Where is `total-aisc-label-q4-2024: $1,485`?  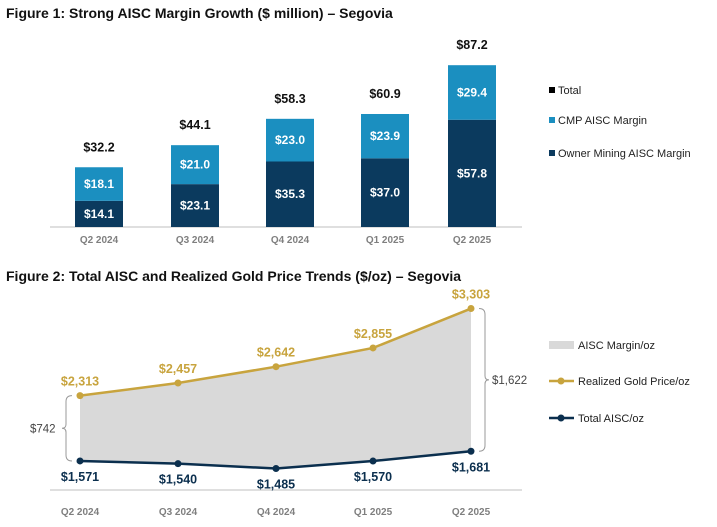 total-aisc-label-q4-2024: $1,485 is located at coordinates (276, 485).